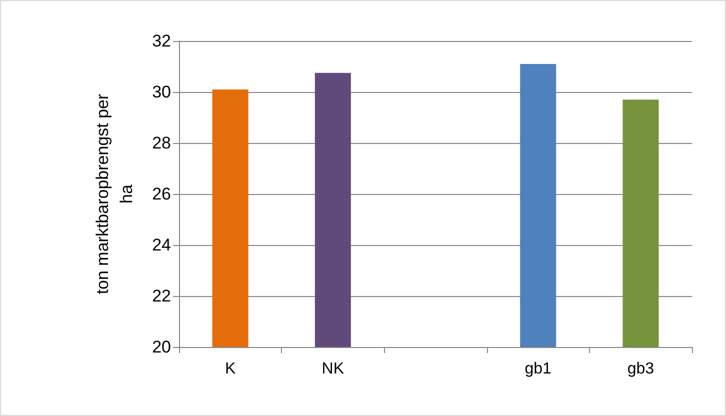 Image resolution: width=726 pixels, height=416 pixels. Describe the element at coordinates (640, 369) in the screenshot. I see `x-tick-label: gb3` at that location.